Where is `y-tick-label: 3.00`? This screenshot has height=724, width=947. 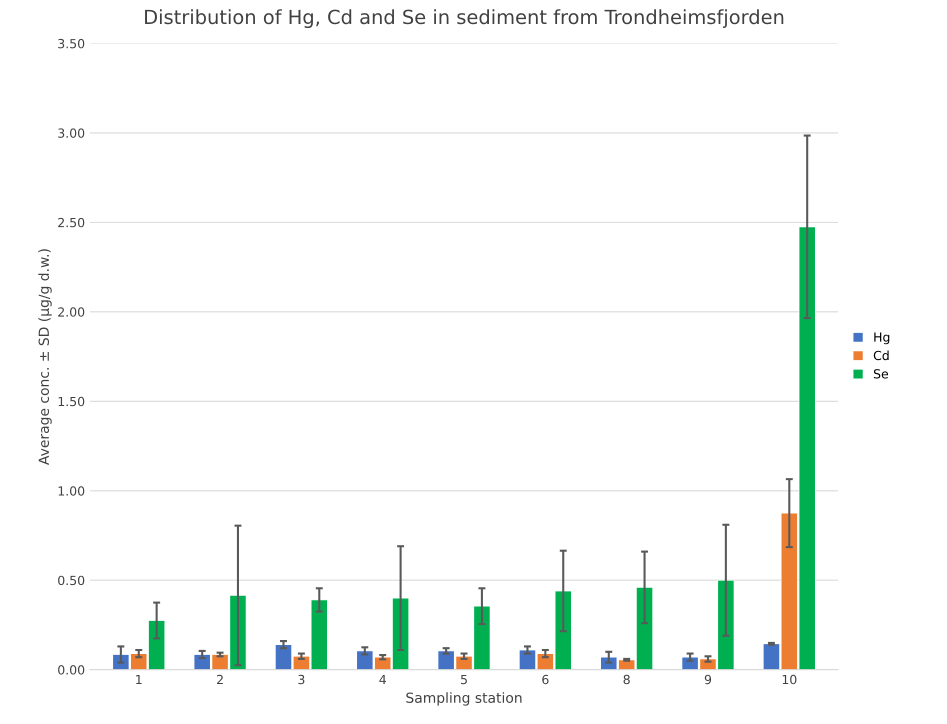
y-tick-label: 3.00 is located at coordinates (71, 133).